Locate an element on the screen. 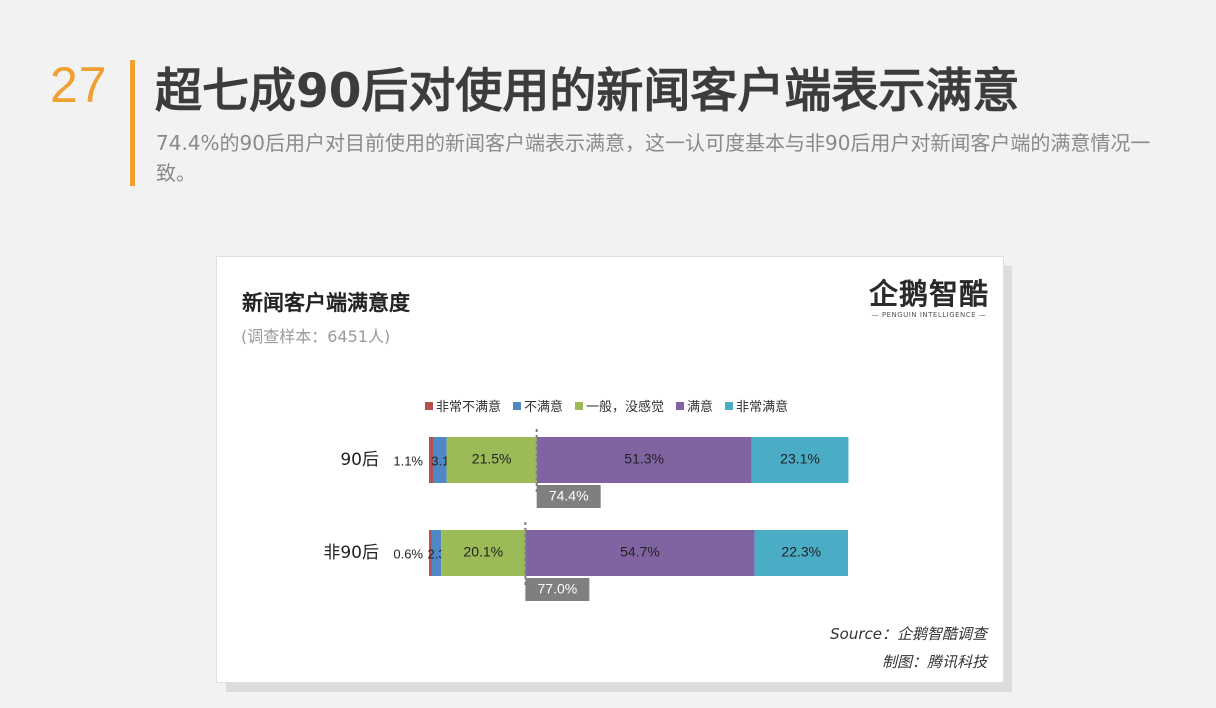 Image resolution: width=1216 pixels, height=708 pixels. chart-legend: 非常不满意 不满意 一般，没感觉 满意 非常满意 is located at coordinates (606, 405).